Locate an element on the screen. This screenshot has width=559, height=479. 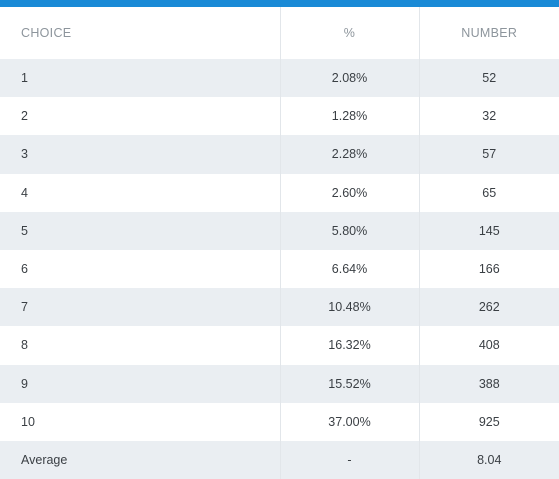
table-row: 8 16.32% 408 is located at coordinates (279, 345).